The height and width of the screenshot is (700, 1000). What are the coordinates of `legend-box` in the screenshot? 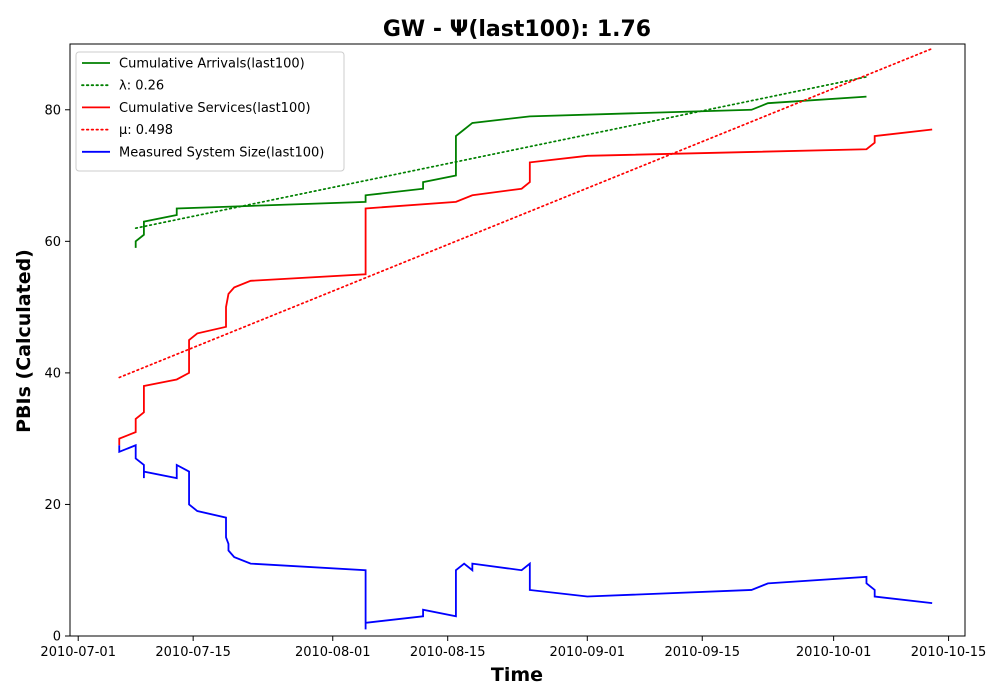 It's located at (210, 111).